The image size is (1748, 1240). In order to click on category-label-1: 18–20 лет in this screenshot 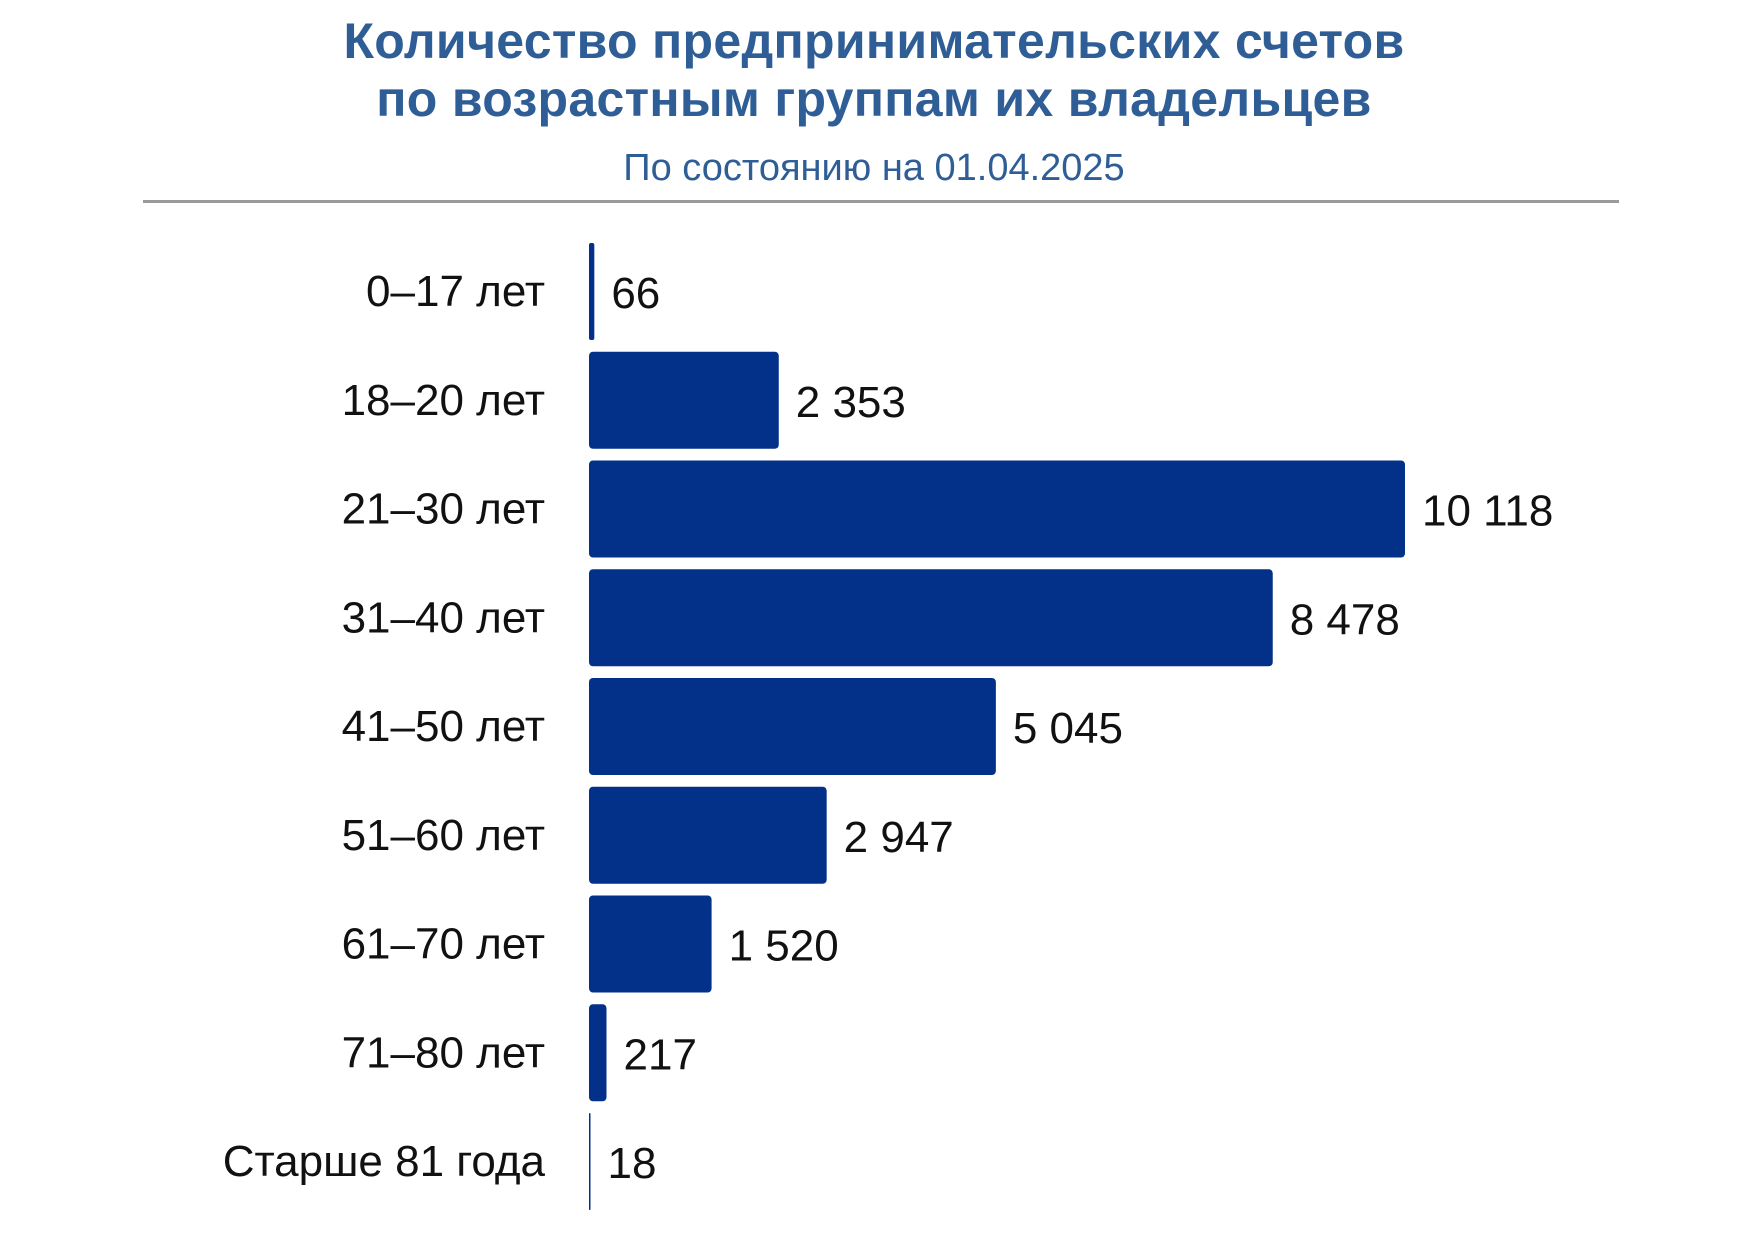, I will do `click(443, 400)`.